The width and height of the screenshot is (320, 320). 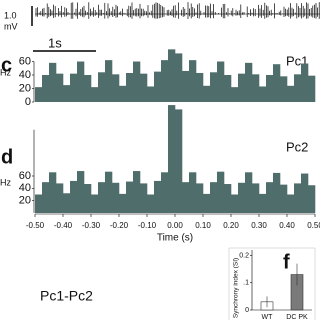 I want to click on x-tick-label: -0.30, so click(x=91, y=225).